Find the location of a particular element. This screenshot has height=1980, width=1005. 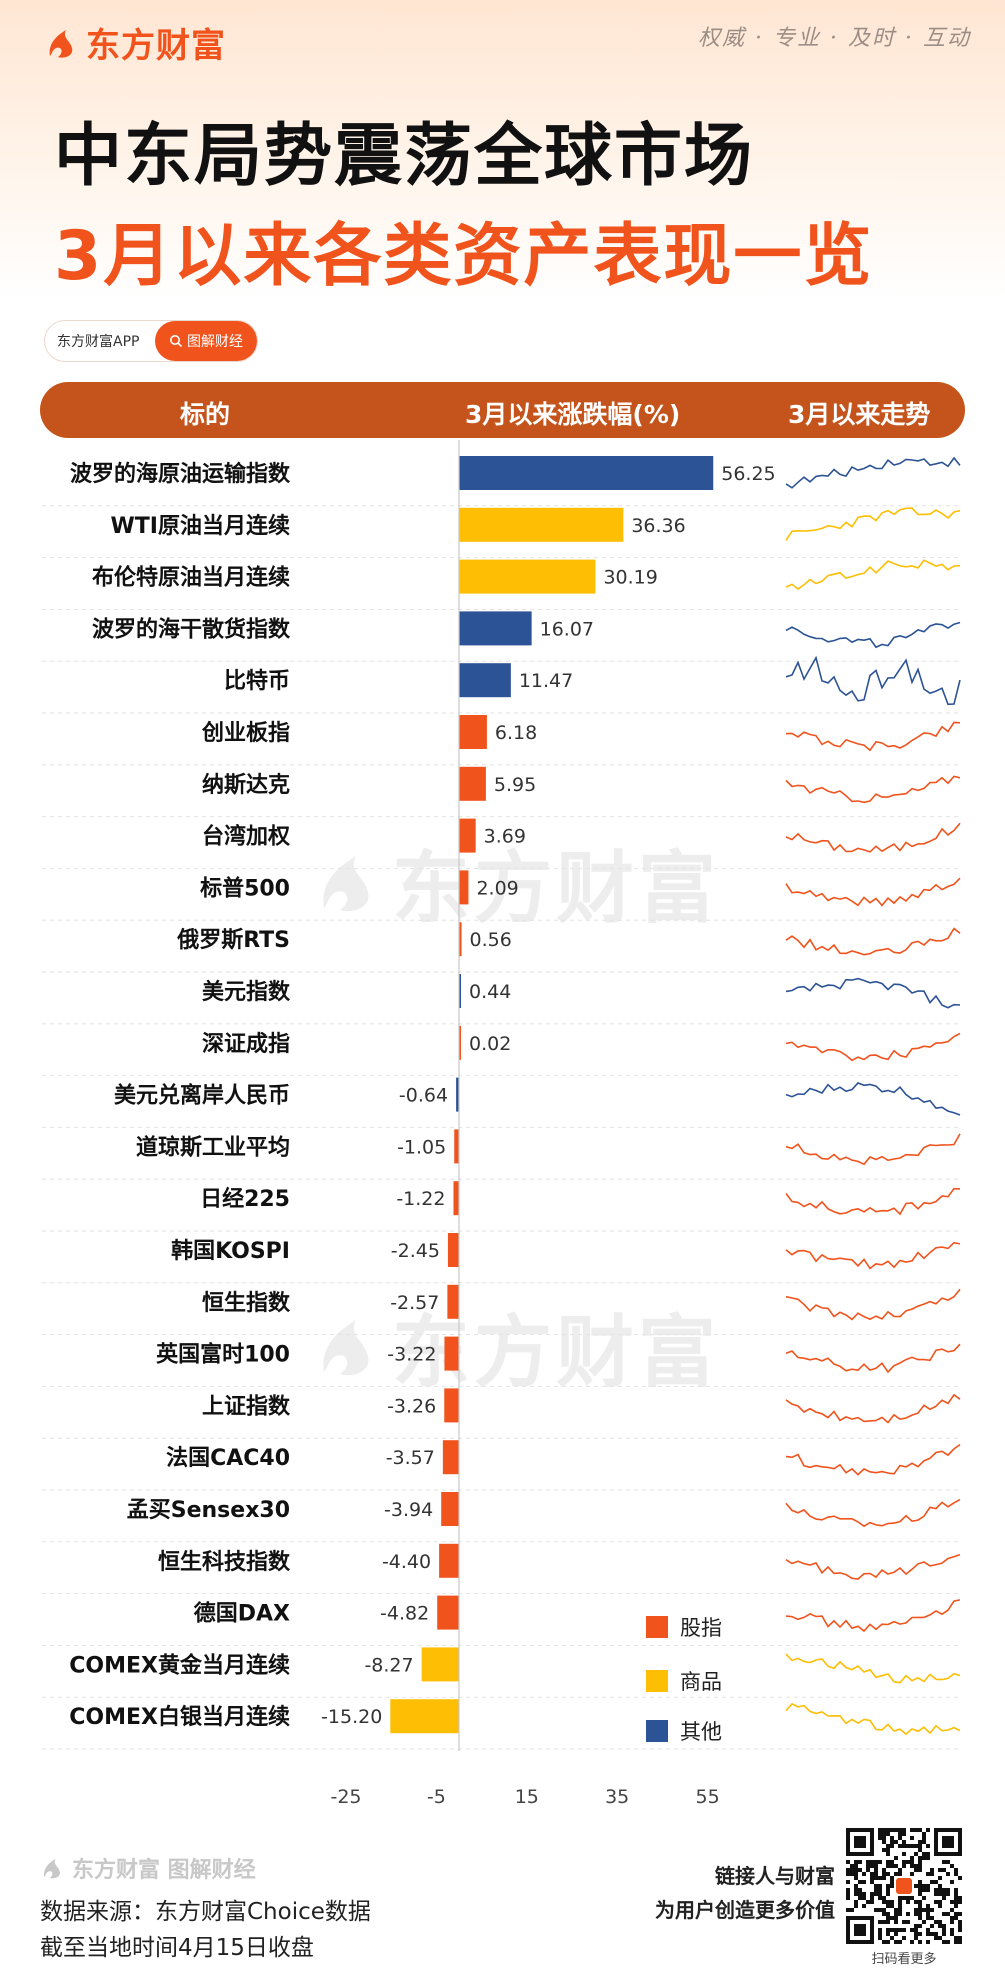

tujie-button-label: 图解财经 is located at coordinates (215, 342).